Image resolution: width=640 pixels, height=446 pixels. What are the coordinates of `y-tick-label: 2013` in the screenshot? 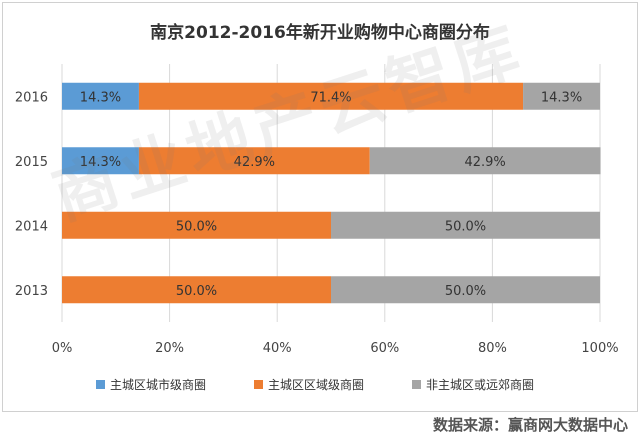 It's located at (31, 291).